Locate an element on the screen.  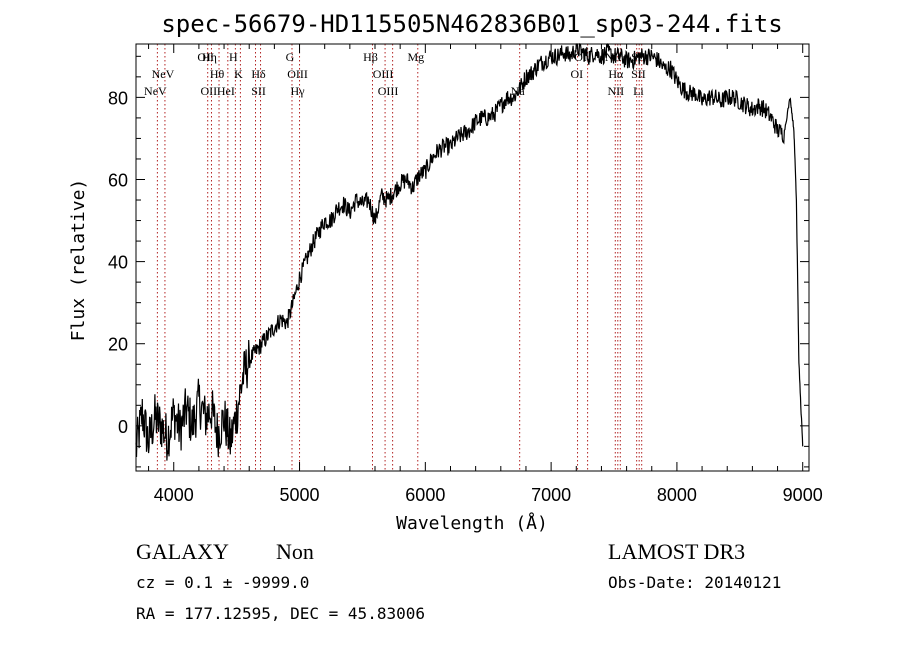
line-marker-label: OI is located at coordinates (576, 74).